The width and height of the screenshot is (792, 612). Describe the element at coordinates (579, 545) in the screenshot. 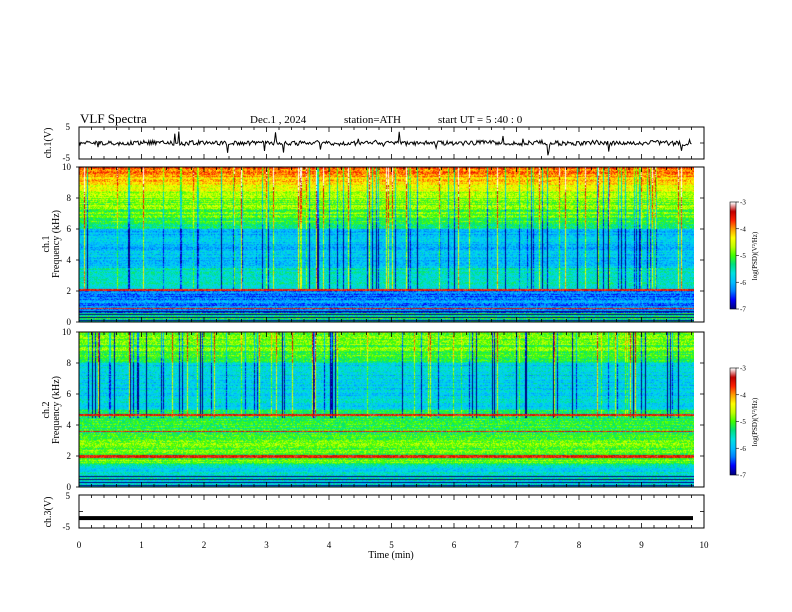

I see `x-tick-label: 8` at that location.